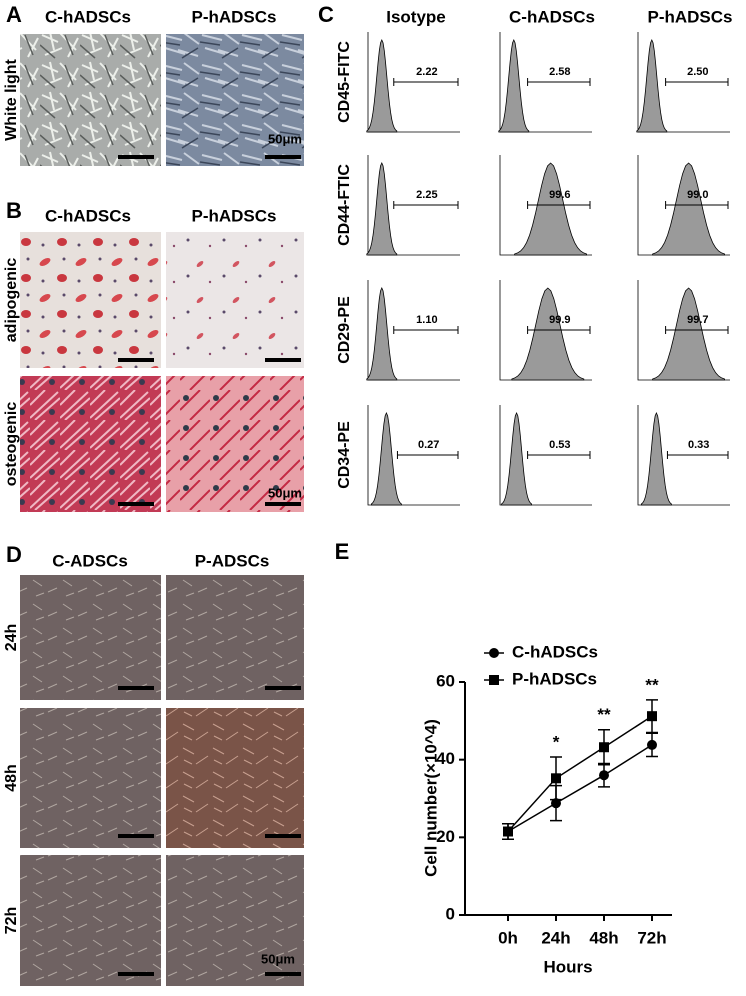 The image size is (746, 996). Describe the element at coordinates (698, 445) in the screenshot. I see `gate-value: 0.33` at that location.